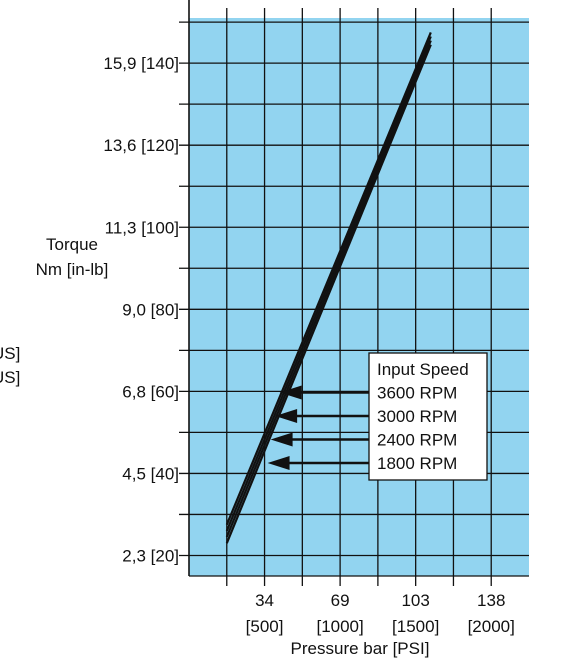  Describe the element at coordinates (415, 600) in the screenshot. I see `x-tick-label: 103` at that location.